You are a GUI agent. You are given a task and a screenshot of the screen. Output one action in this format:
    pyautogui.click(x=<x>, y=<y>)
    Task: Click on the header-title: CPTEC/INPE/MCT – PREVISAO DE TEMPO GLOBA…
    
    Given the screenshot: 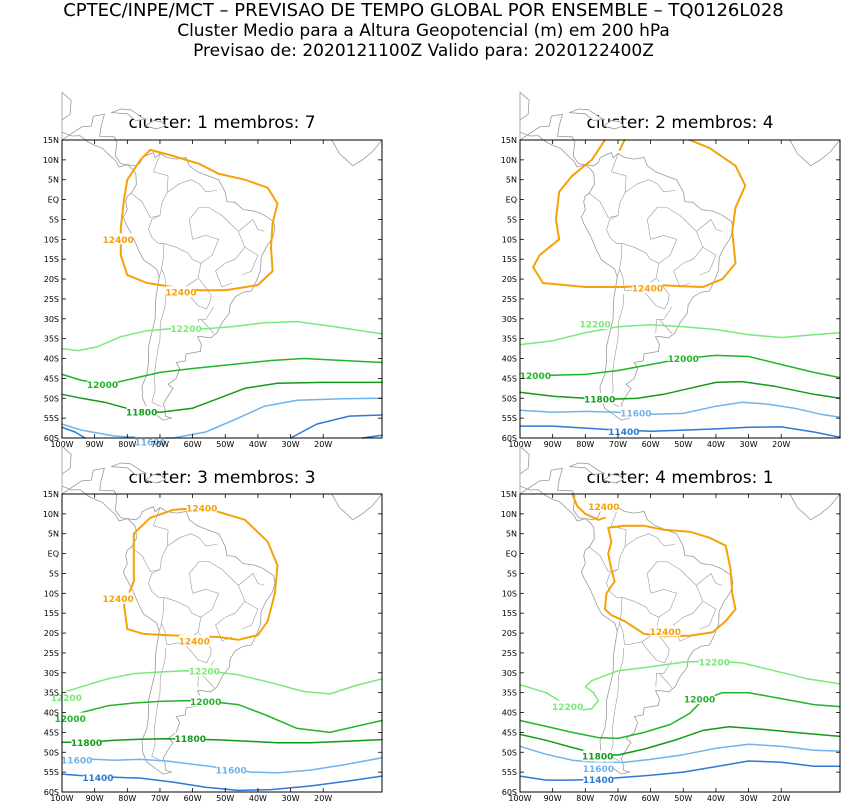 What is the action you would take?
    pyautogui.click(x=423, y=10)
    